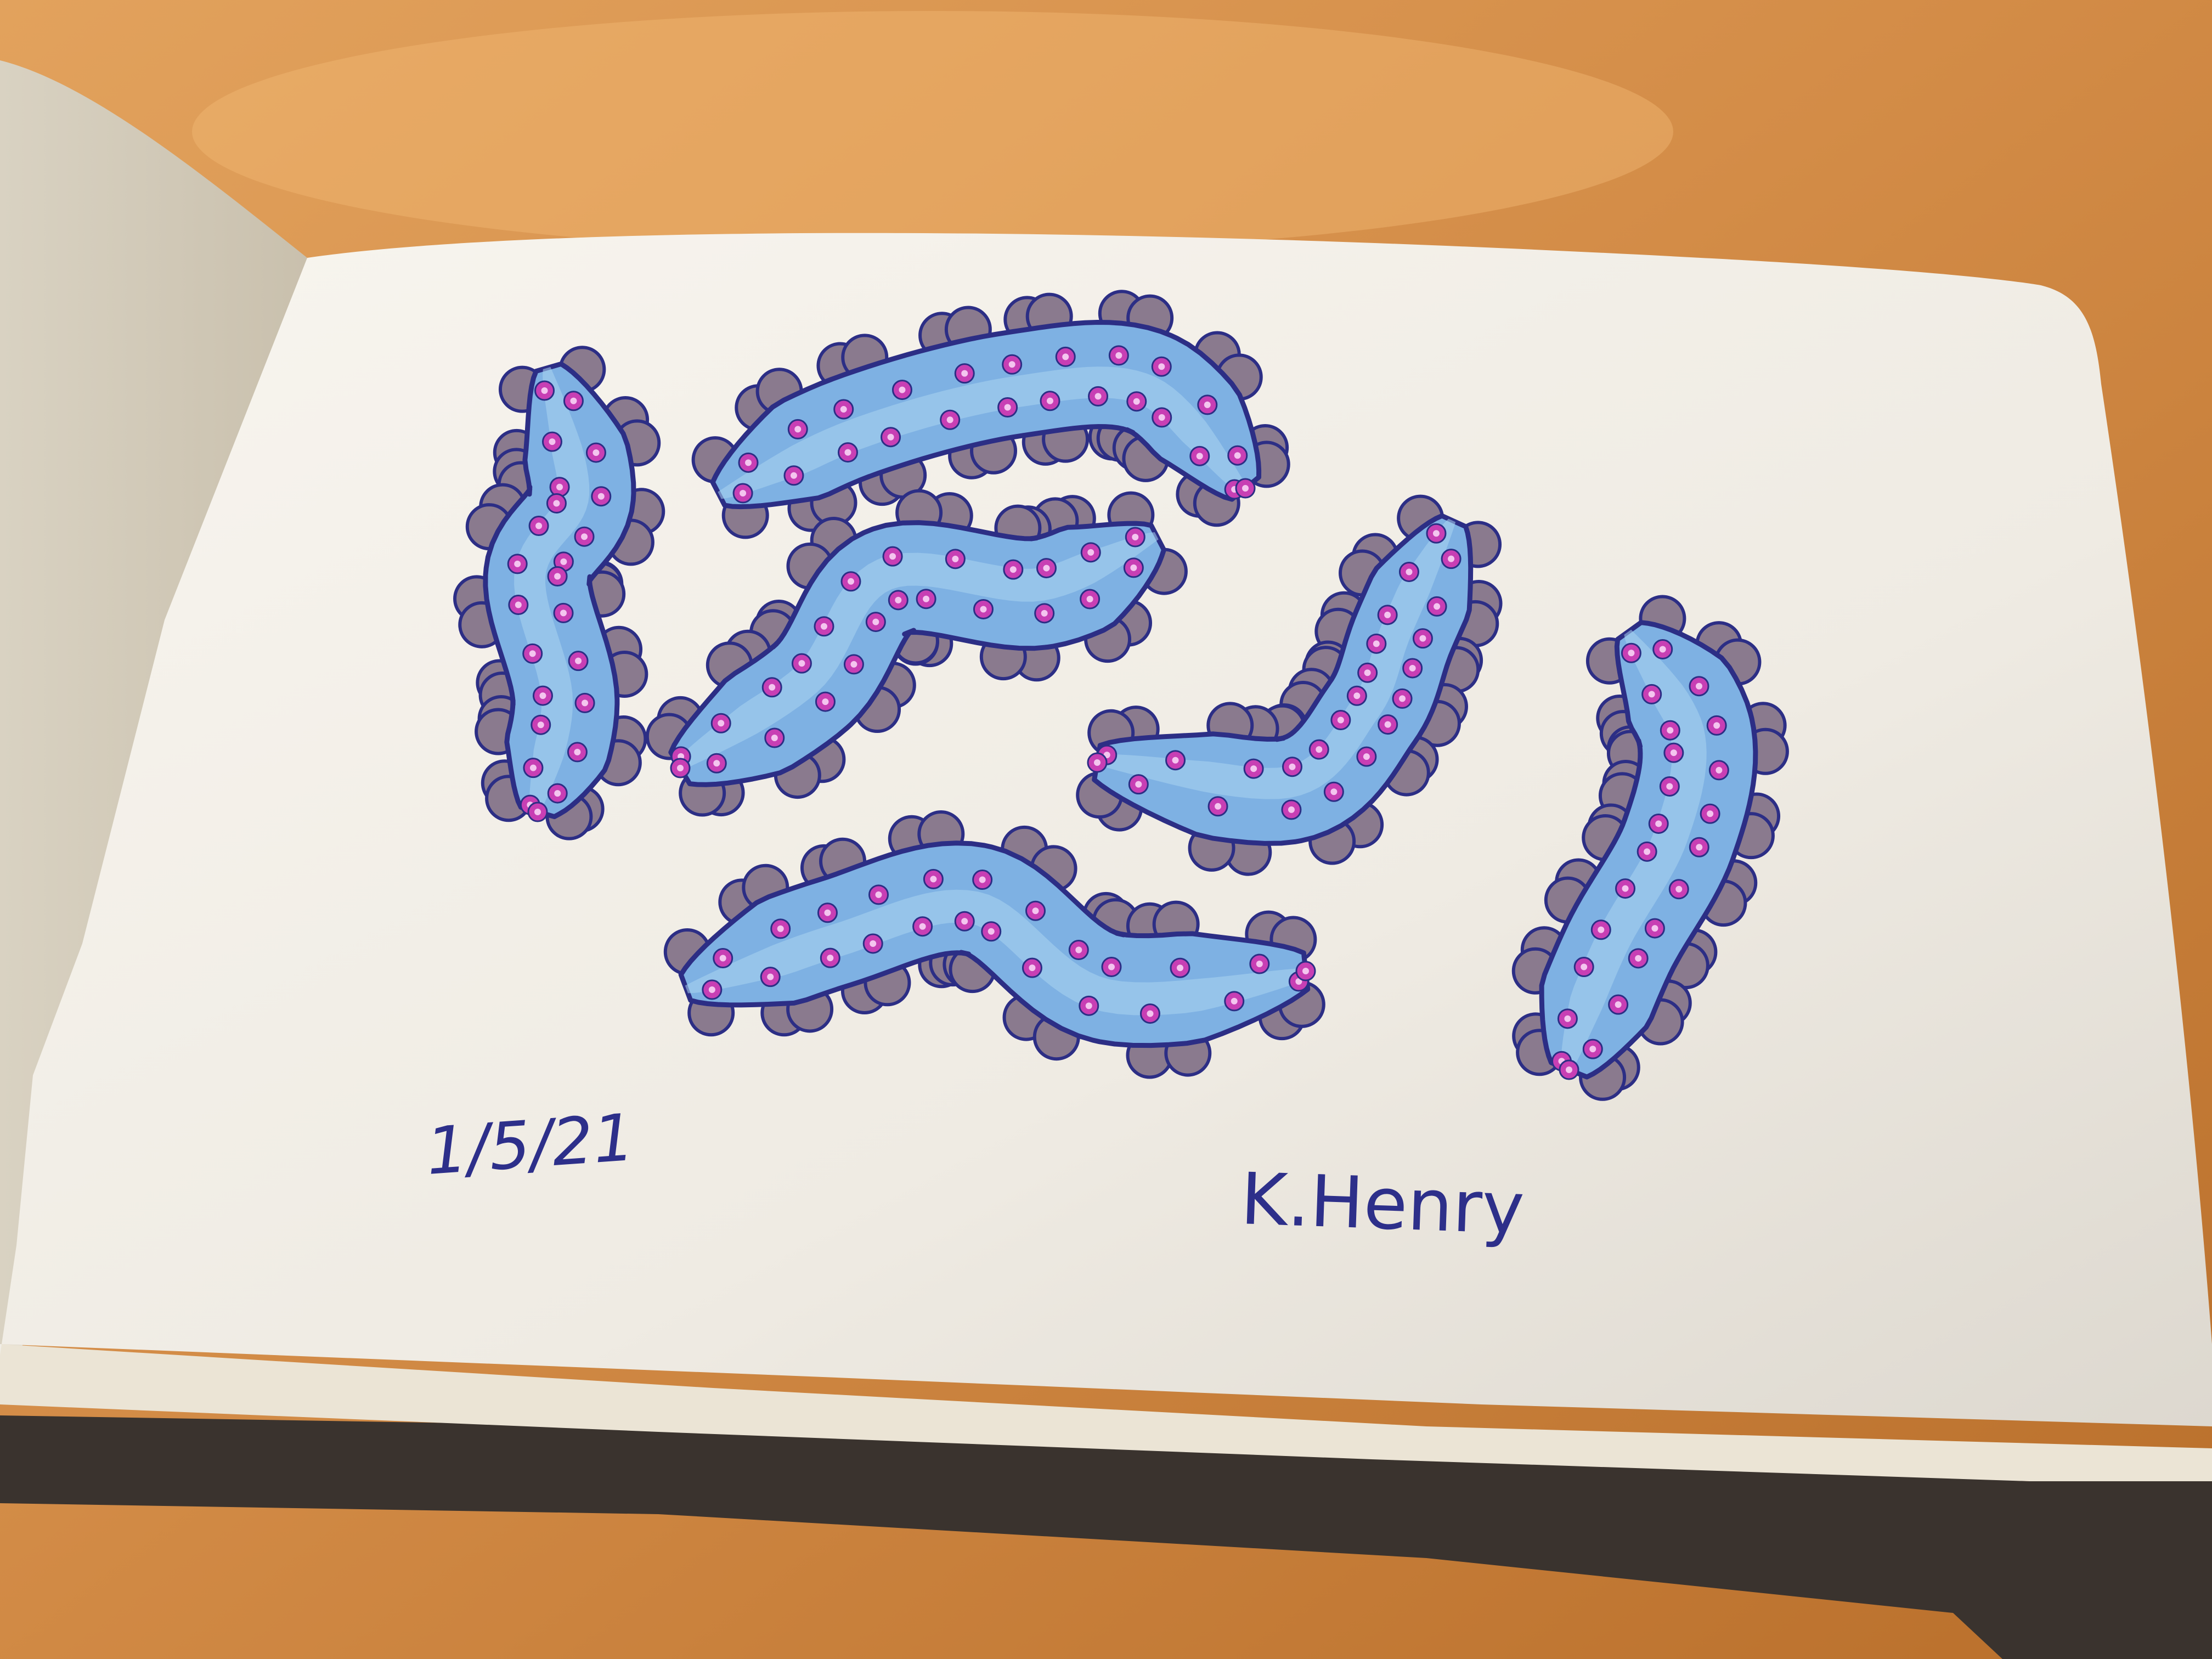 Image resolution: width=2212 pixels, height=1659 pixels. I want to click on center-right-tentacle, so click(1290, 685).